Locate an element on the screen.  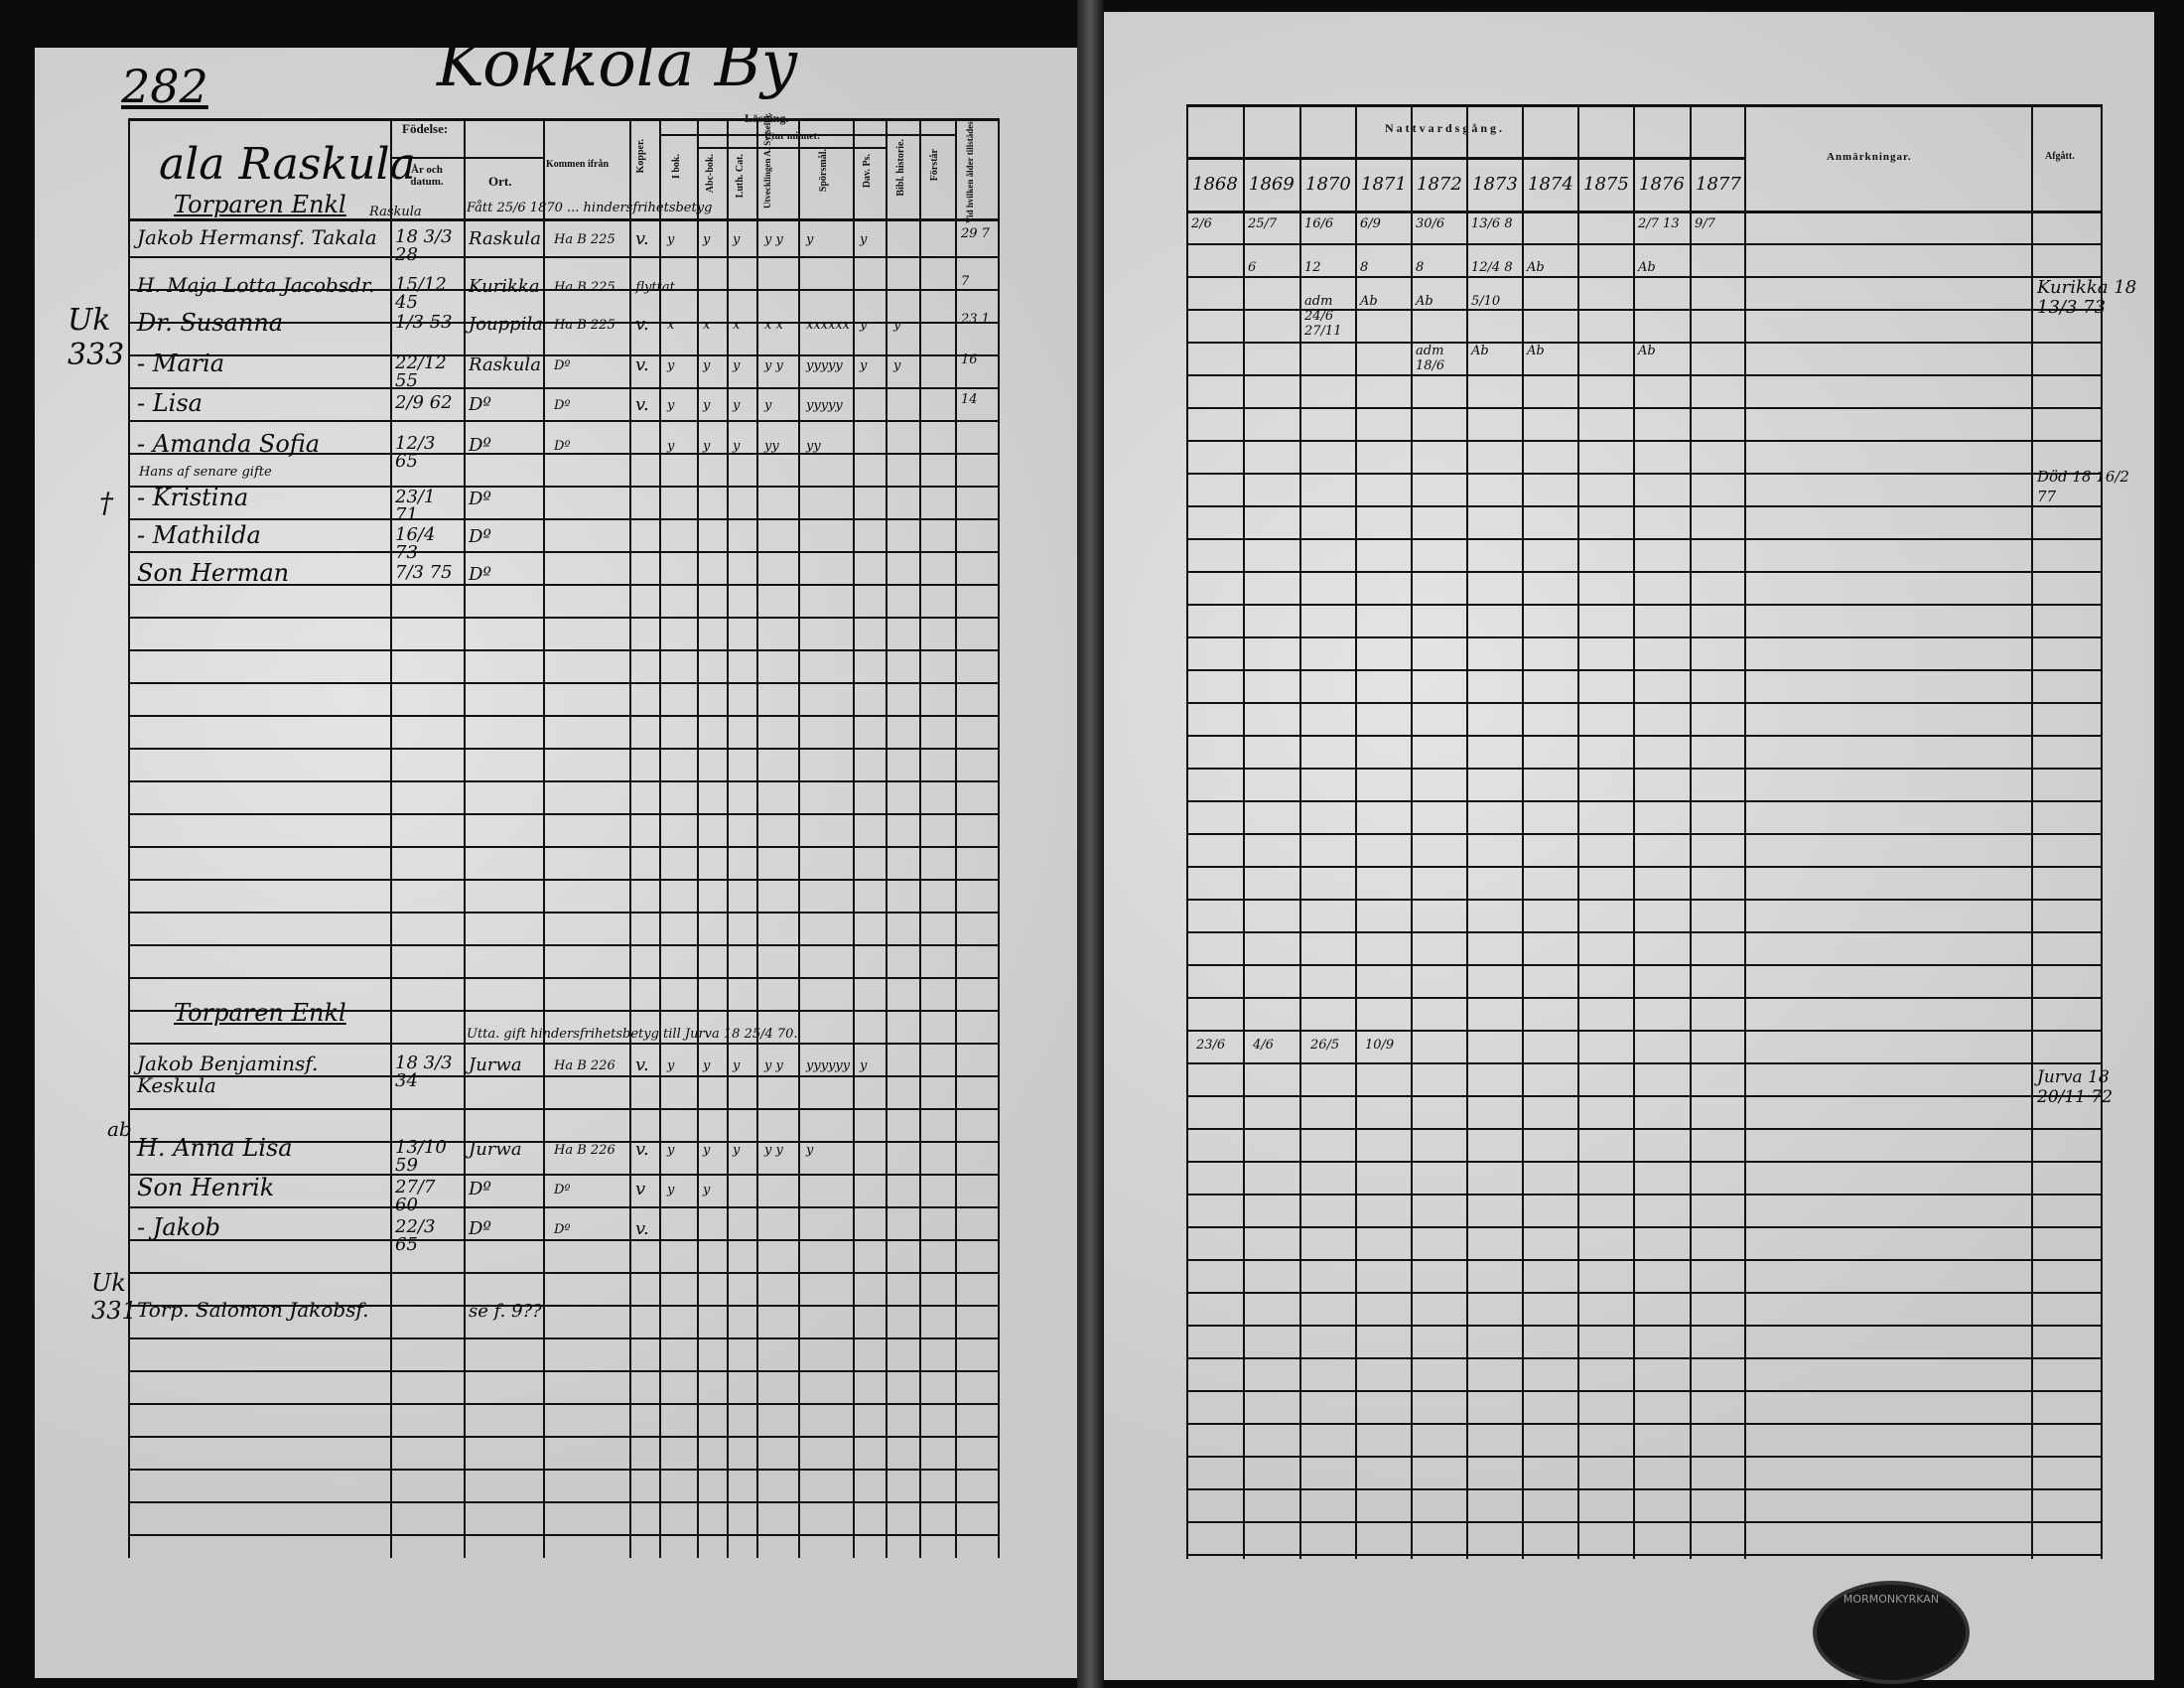
communion-date: 23/6 is located at coordinates (1211, 1045).